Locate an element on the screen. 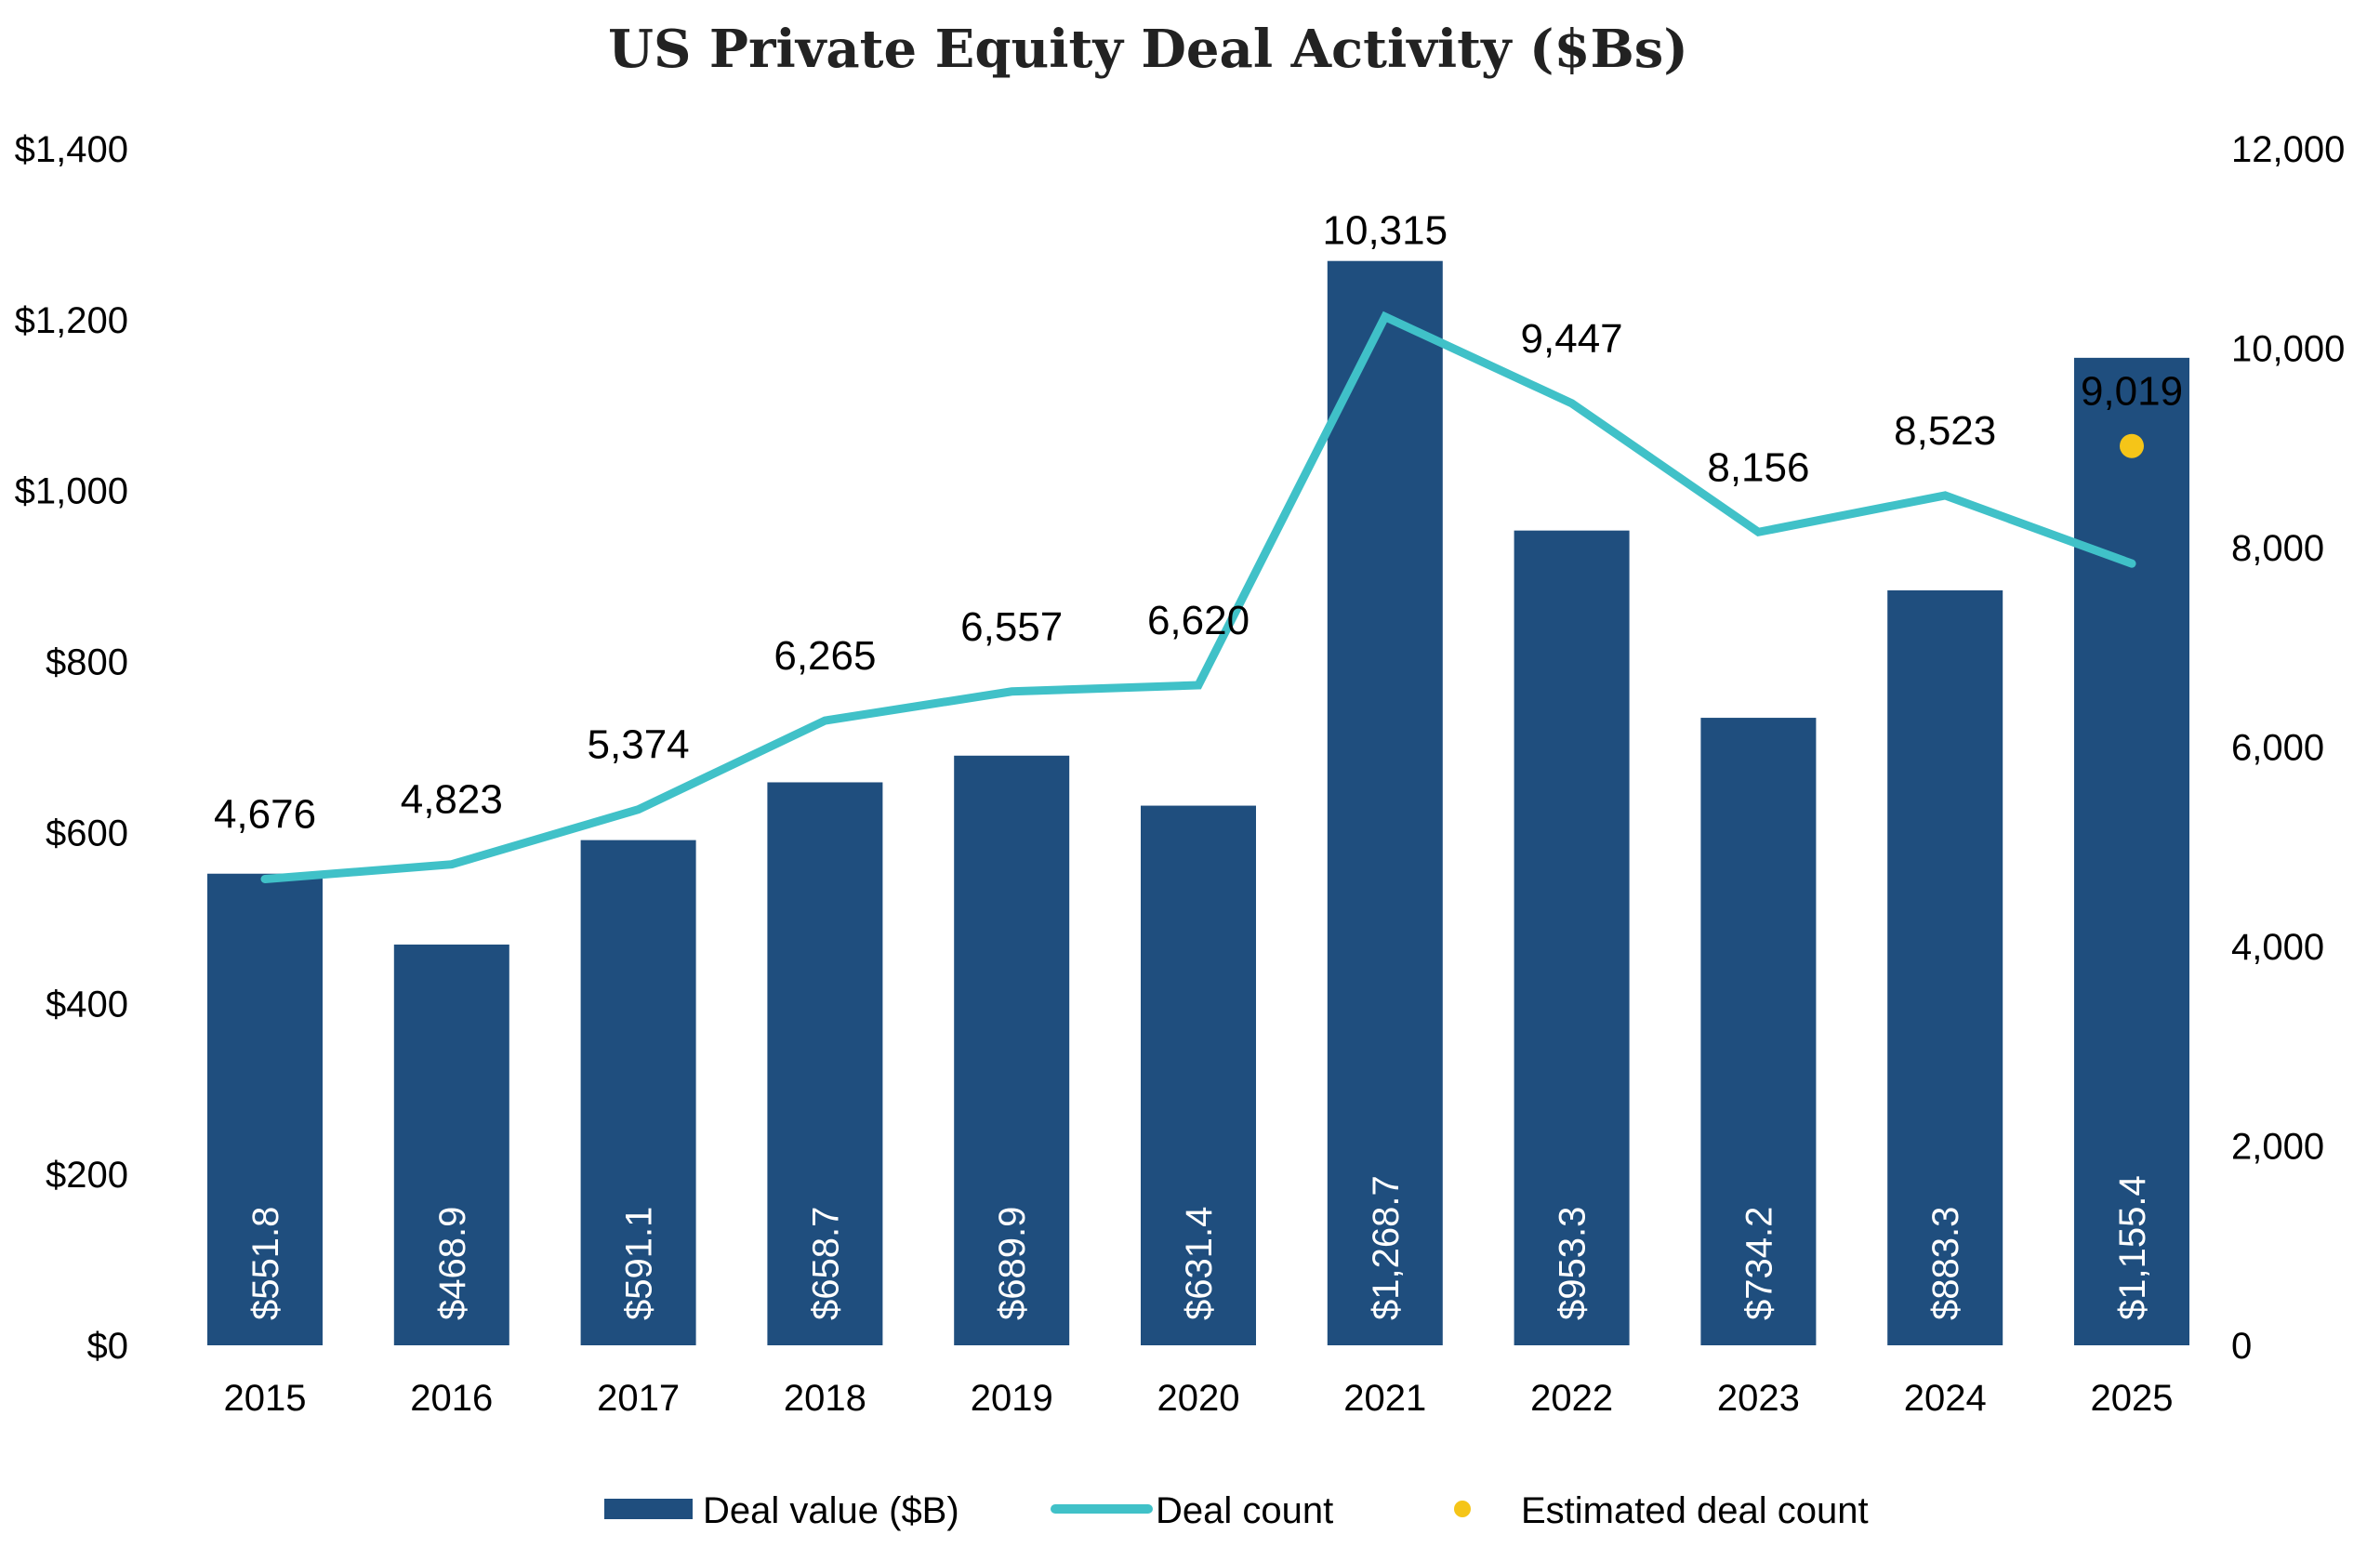 Image resolution: width=2380 pixels, height=1561 pixels. x-axis-tick-label: 2020 is located at coordinates (1198, 1398).